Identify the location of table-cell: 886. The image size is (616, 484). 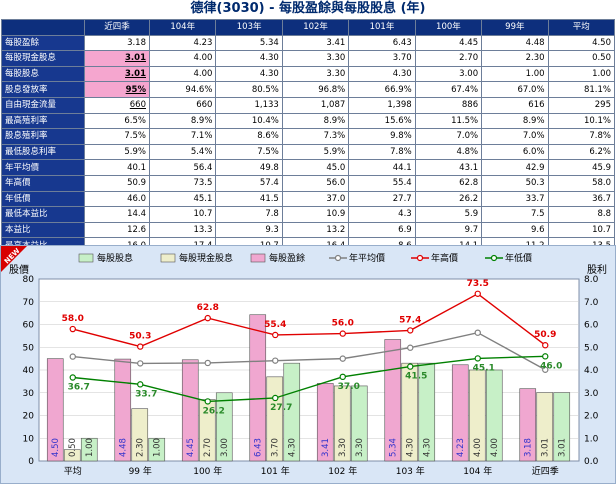
(448, 105).